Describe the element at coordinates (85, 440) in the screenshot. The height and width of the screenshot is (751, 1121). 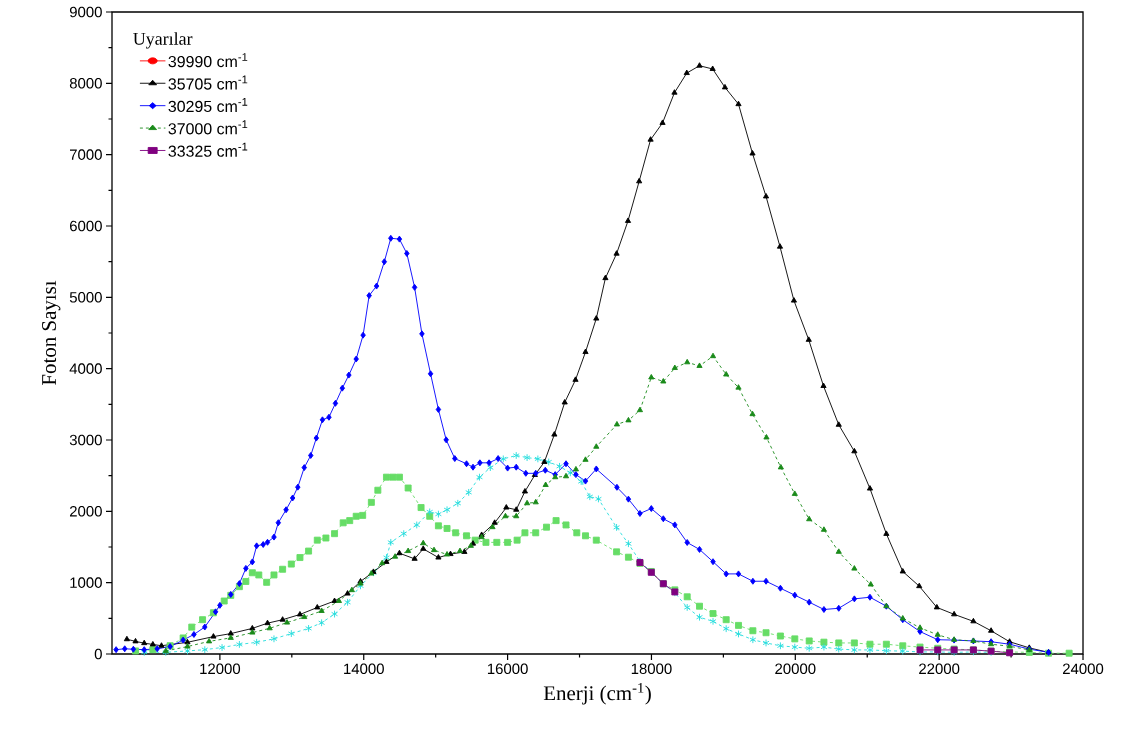
I see `y-tick-label: 3000` at that location.